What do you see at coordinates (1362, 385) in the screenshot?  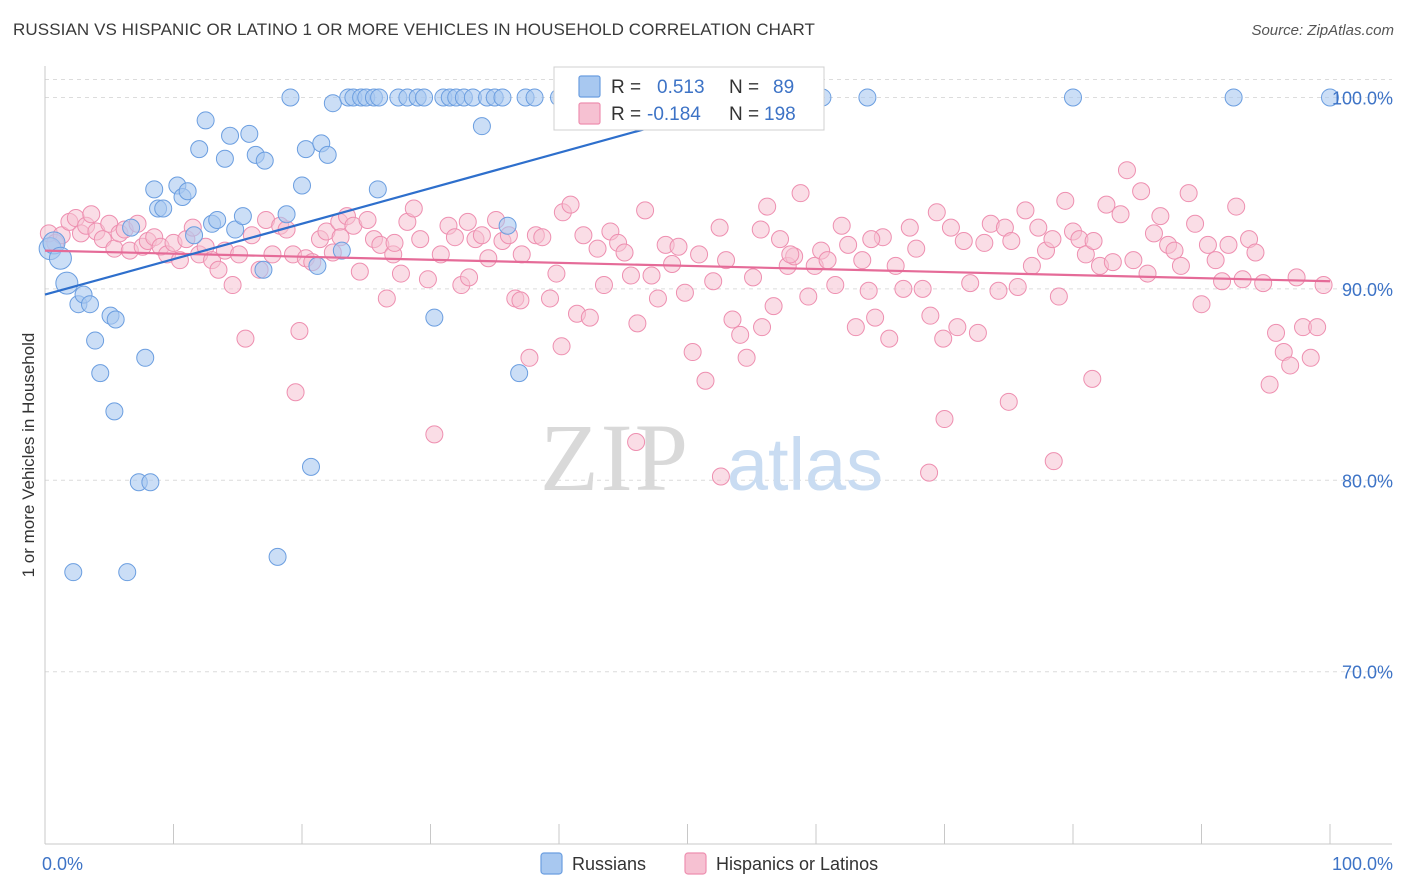 I see `y-tick-labels: 70.0% 80.0% 90.0% 100.0%` at bounding box center [1362, 385].